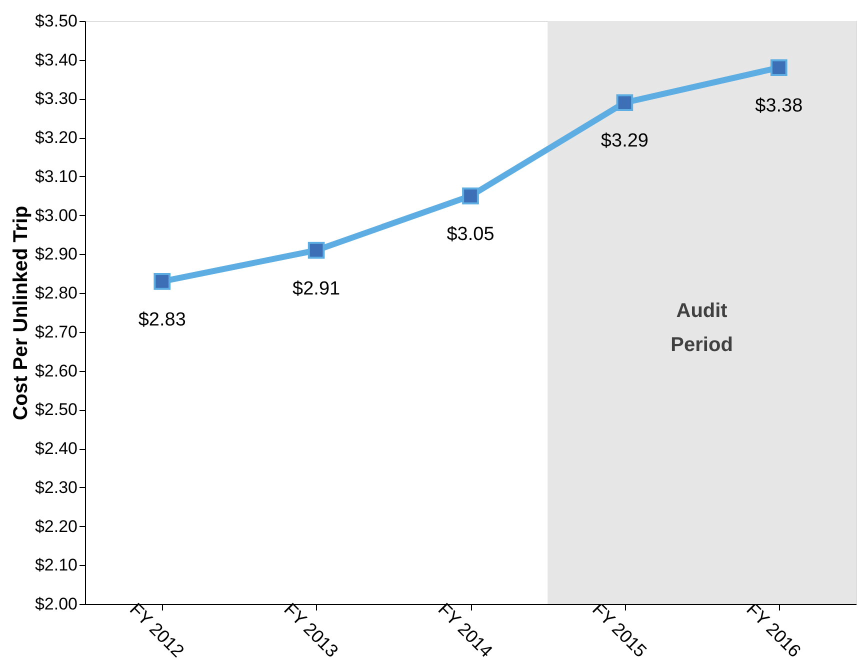 This screenshot has height=666, width=858. What do you see at coordinates (56, 98) in the screenshot?
I see `y-tick-label: $3.30` at bounding box center [56, 98].